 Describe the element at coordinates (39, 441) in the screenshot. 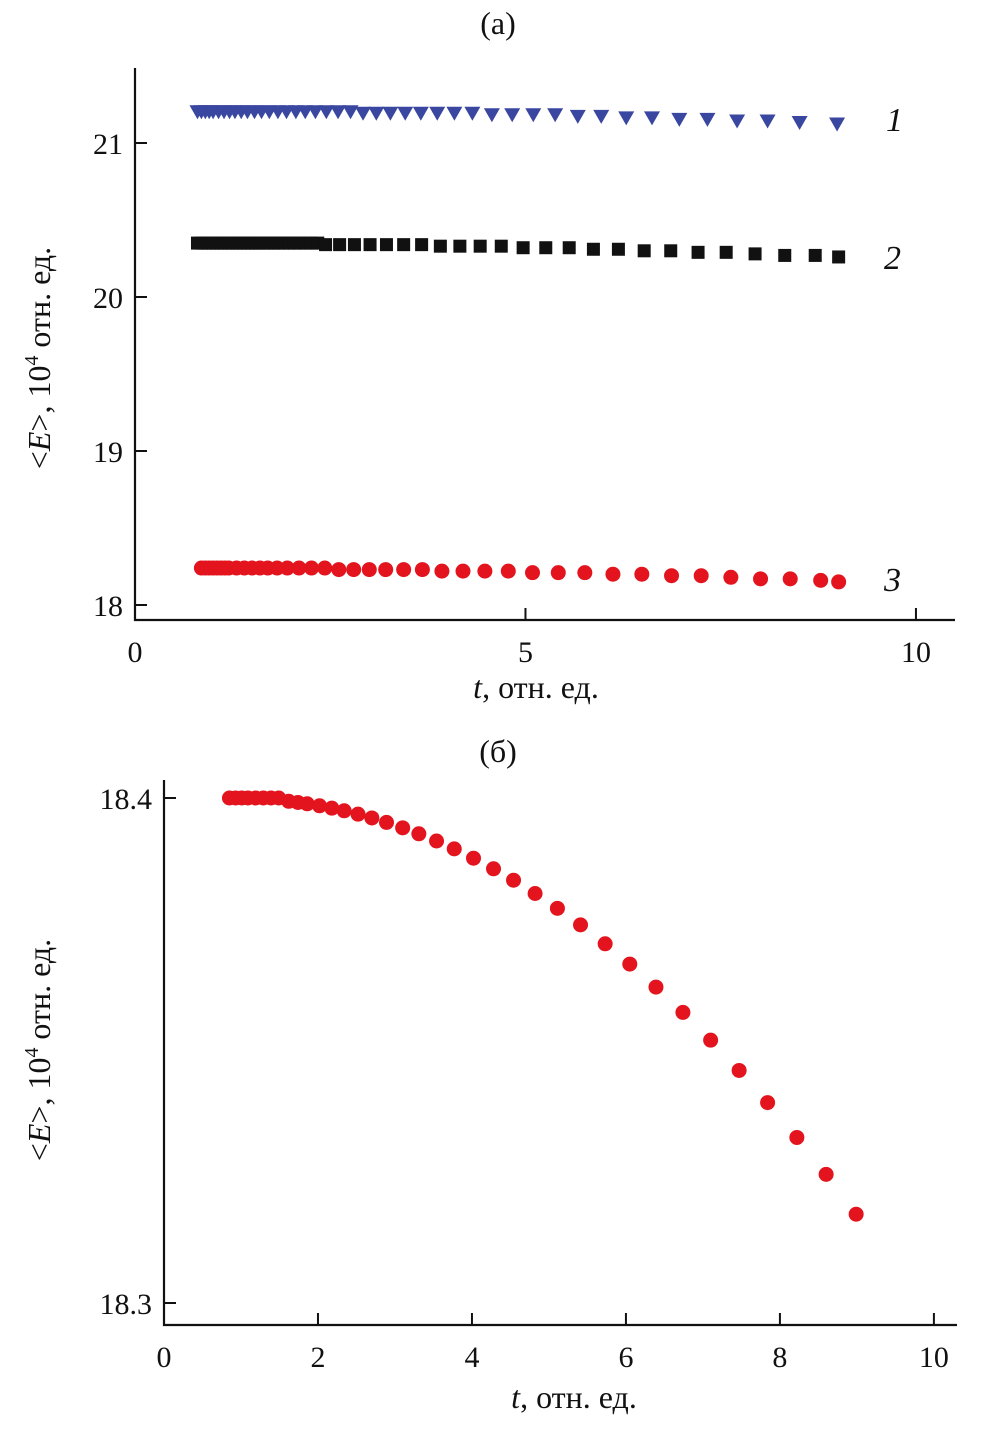

I see `panel-a-ylabel-var: E` at that location.